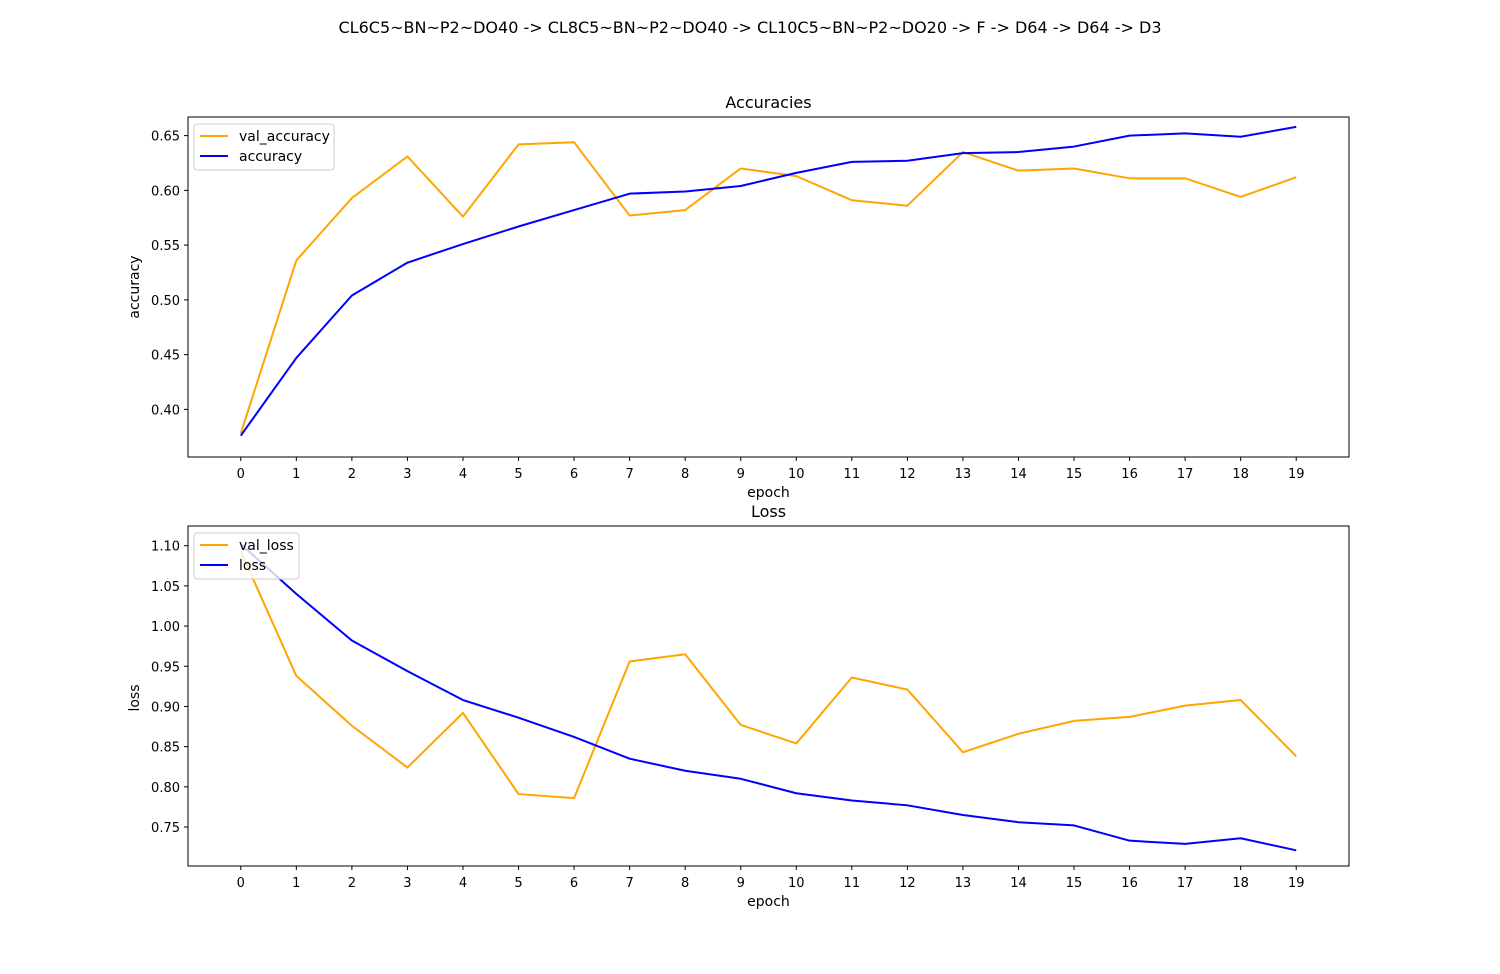 This screenshot has width=1500, height=974. Describe the element at coordinates (352, 474) in the screenshot. I see `accuracy-xtick-label-2: 2` at that location.